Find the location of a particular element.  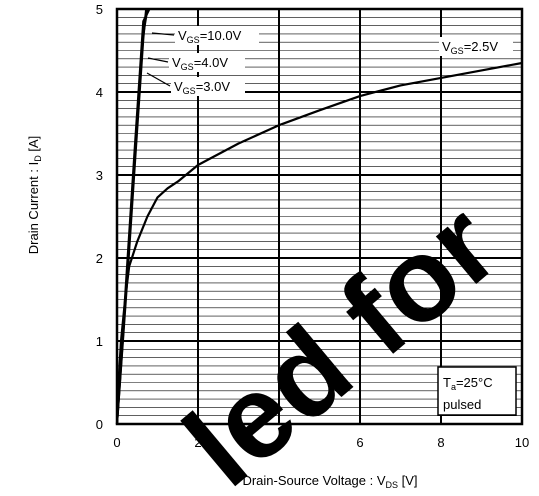

y-tick-label: 4 is located at coordinates (99, 92).